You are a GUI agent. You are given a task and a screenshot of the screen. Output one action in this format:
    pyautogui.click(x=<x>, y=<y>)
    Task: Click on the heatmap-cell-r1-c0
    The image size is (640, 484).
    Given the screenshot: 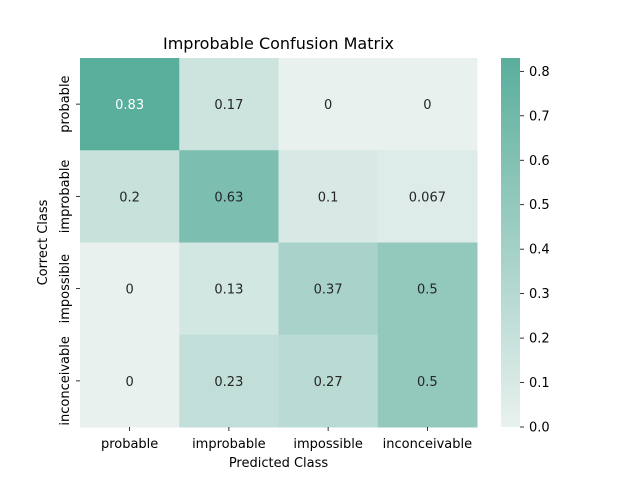 What is the action you would take?
    pyautogui.click(x=130, y=196)
    